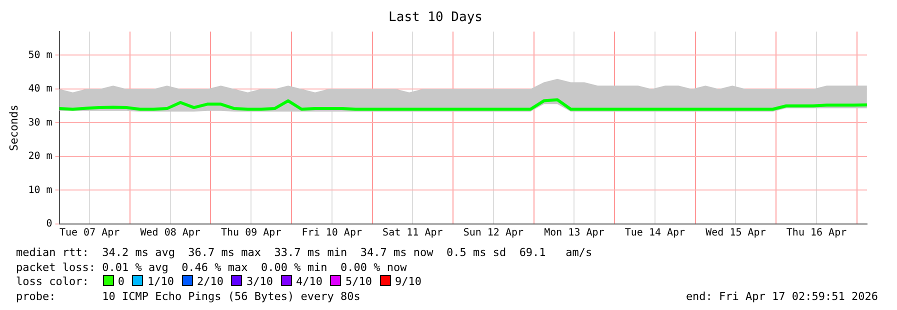 The width and height of the screenshot is (897, 310). I want to click on x-tick-label: Sat 11 Apr, so click(412, 233).